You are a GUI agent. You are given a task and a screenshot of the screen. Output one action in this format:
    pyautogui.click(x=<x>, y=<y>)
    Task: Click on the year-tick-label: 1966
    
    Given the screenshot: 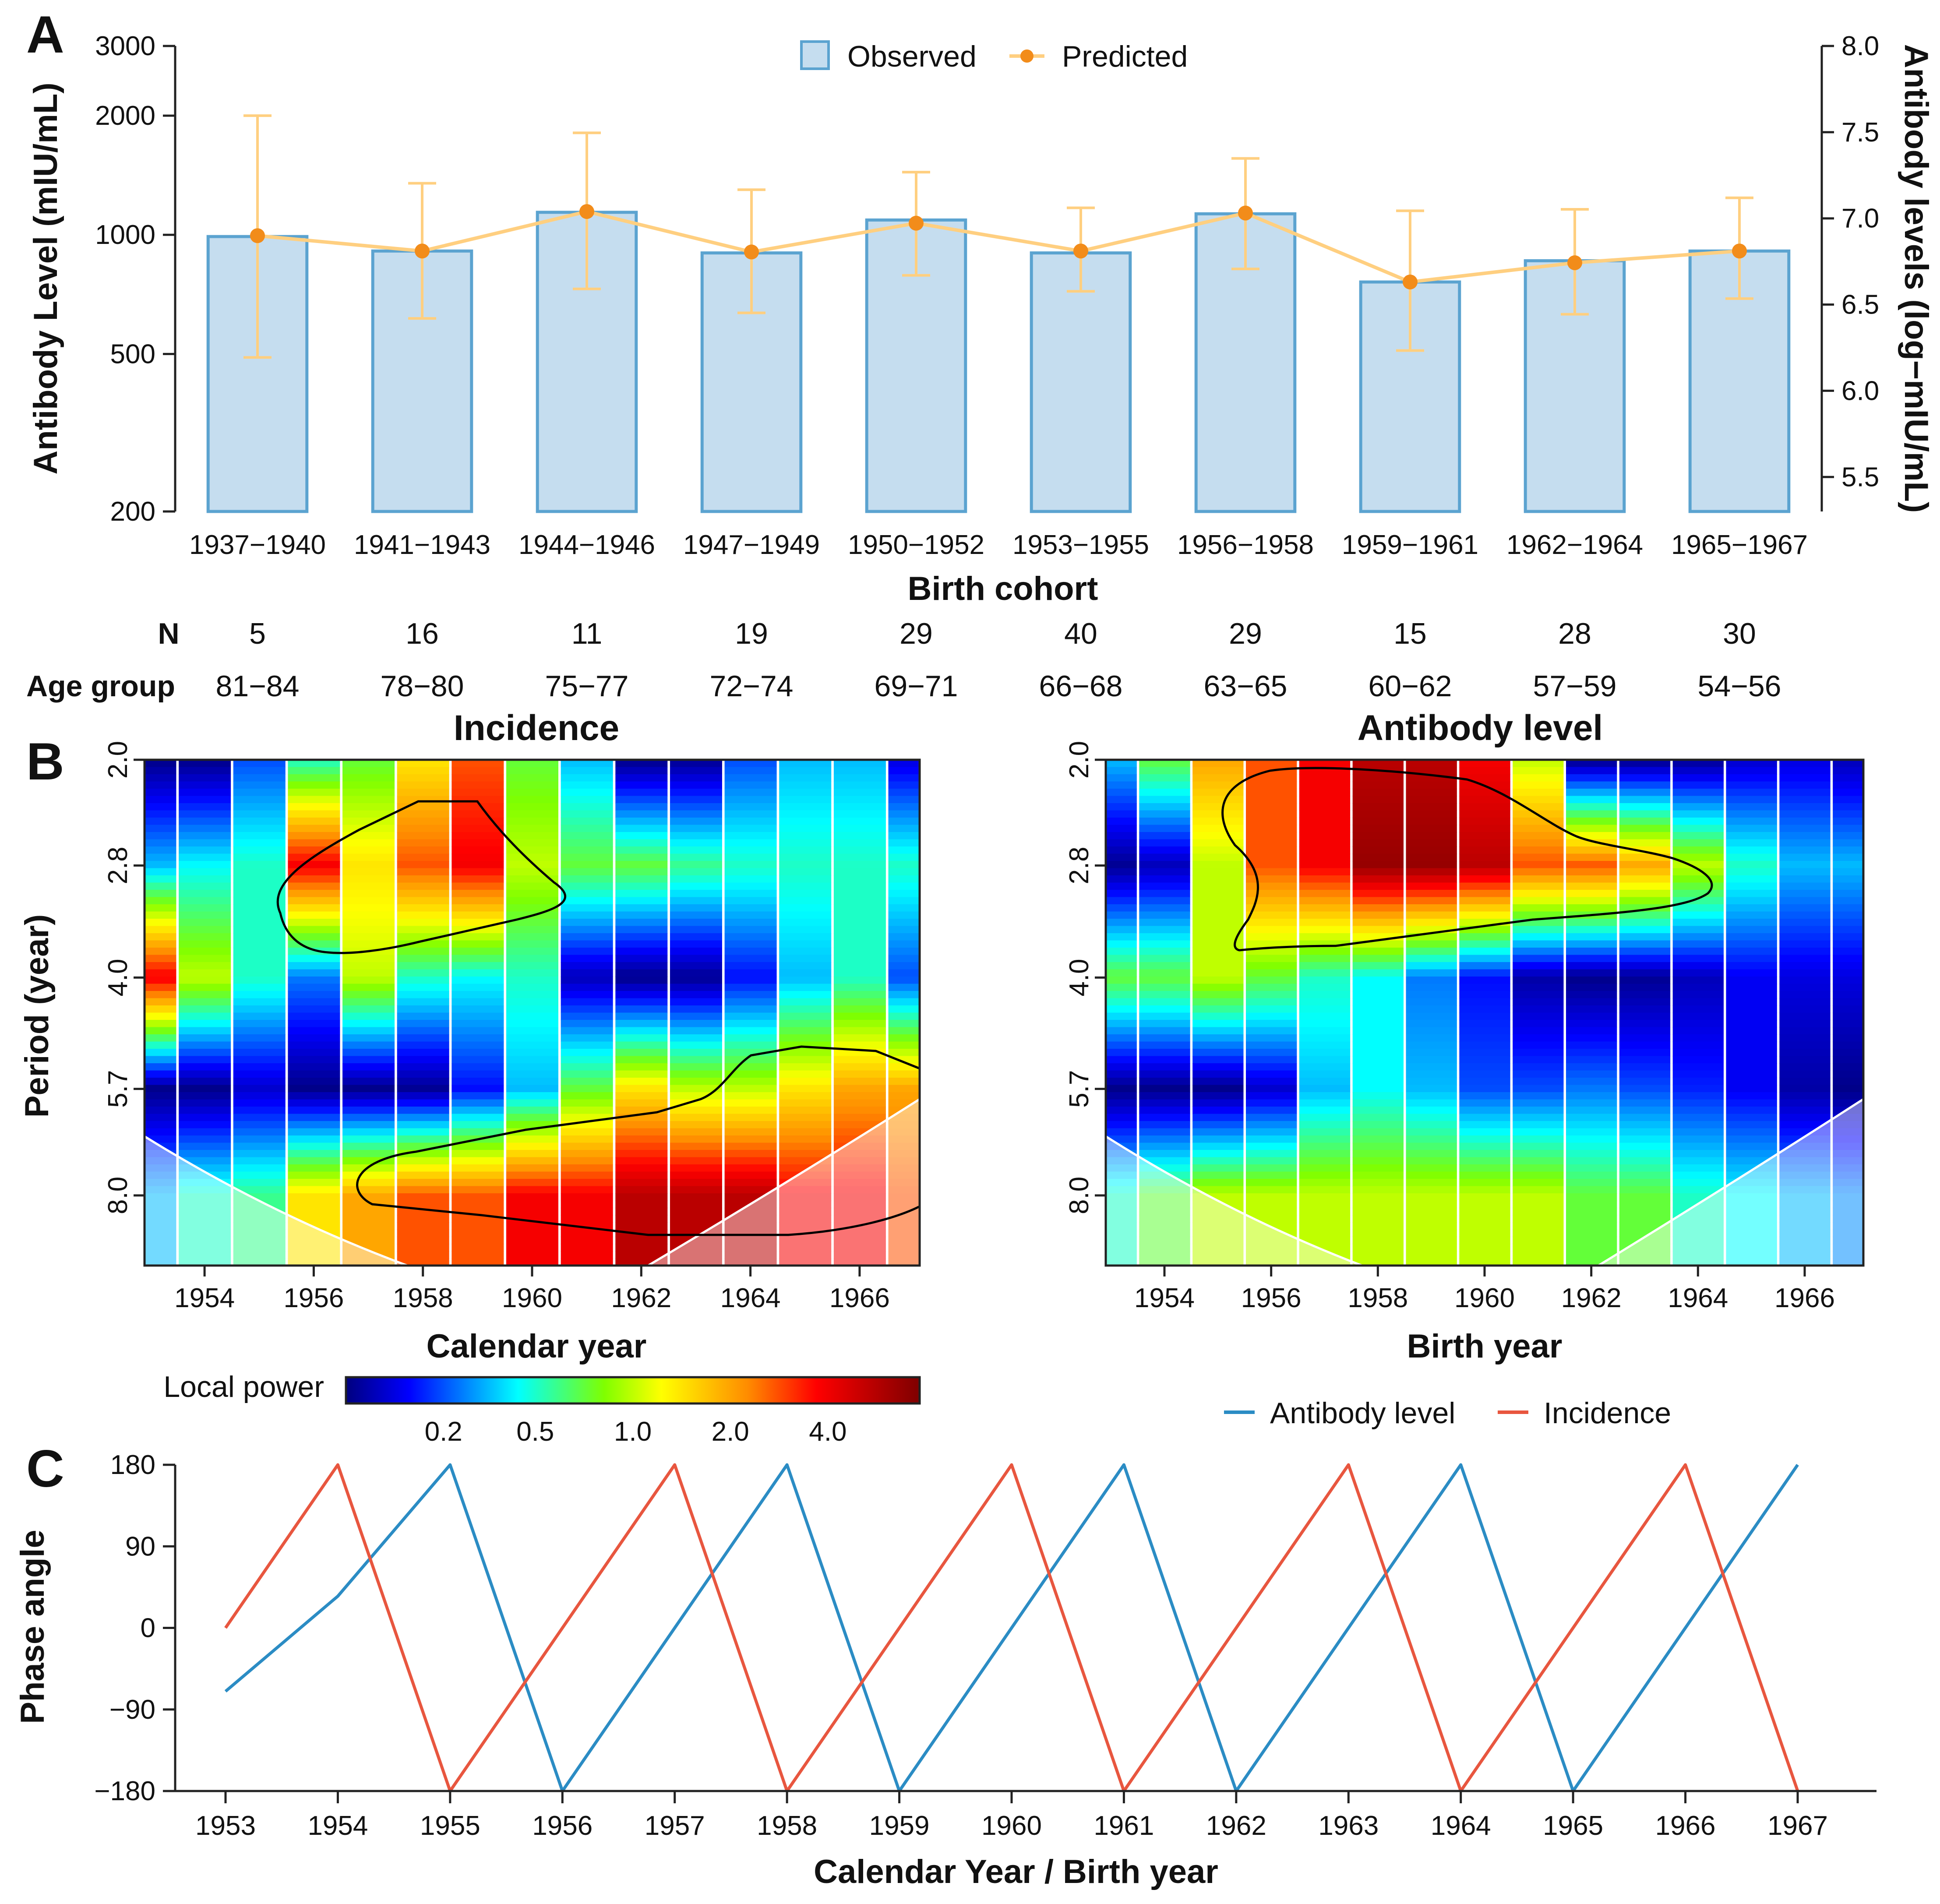 What is the action you would take?
    pyautogui.click(x=859, y=1298)
    